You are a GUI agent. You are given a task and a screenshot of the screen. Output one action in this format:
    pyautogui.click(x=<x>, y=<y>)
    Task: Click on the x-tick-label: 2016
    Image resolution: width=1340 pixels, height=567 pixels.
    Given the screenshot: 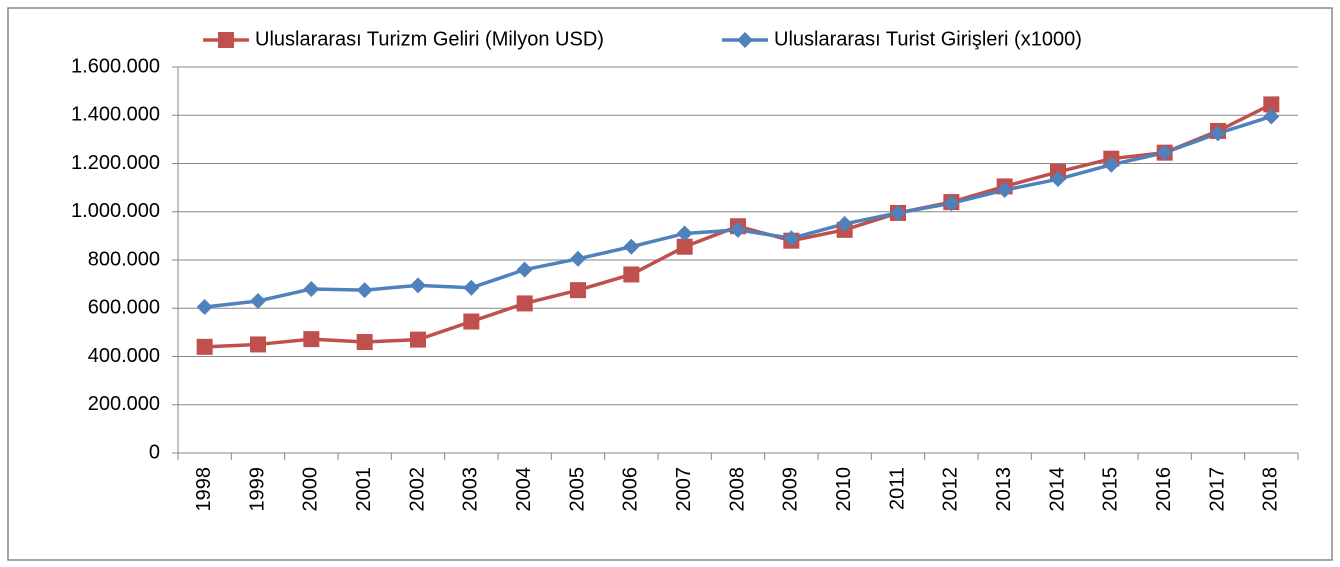 What is the action you would take?
    pyautogui.click(x=1164, y=489)
    